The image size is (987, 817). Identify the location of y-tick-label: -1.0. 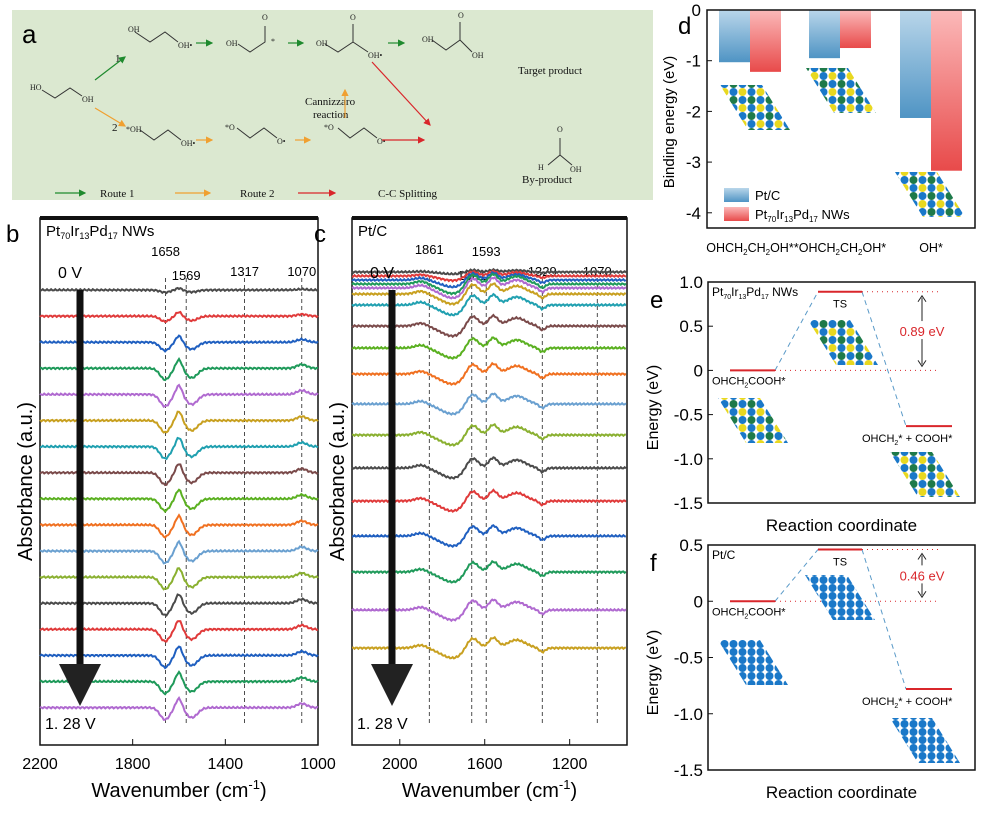
(688, 714).